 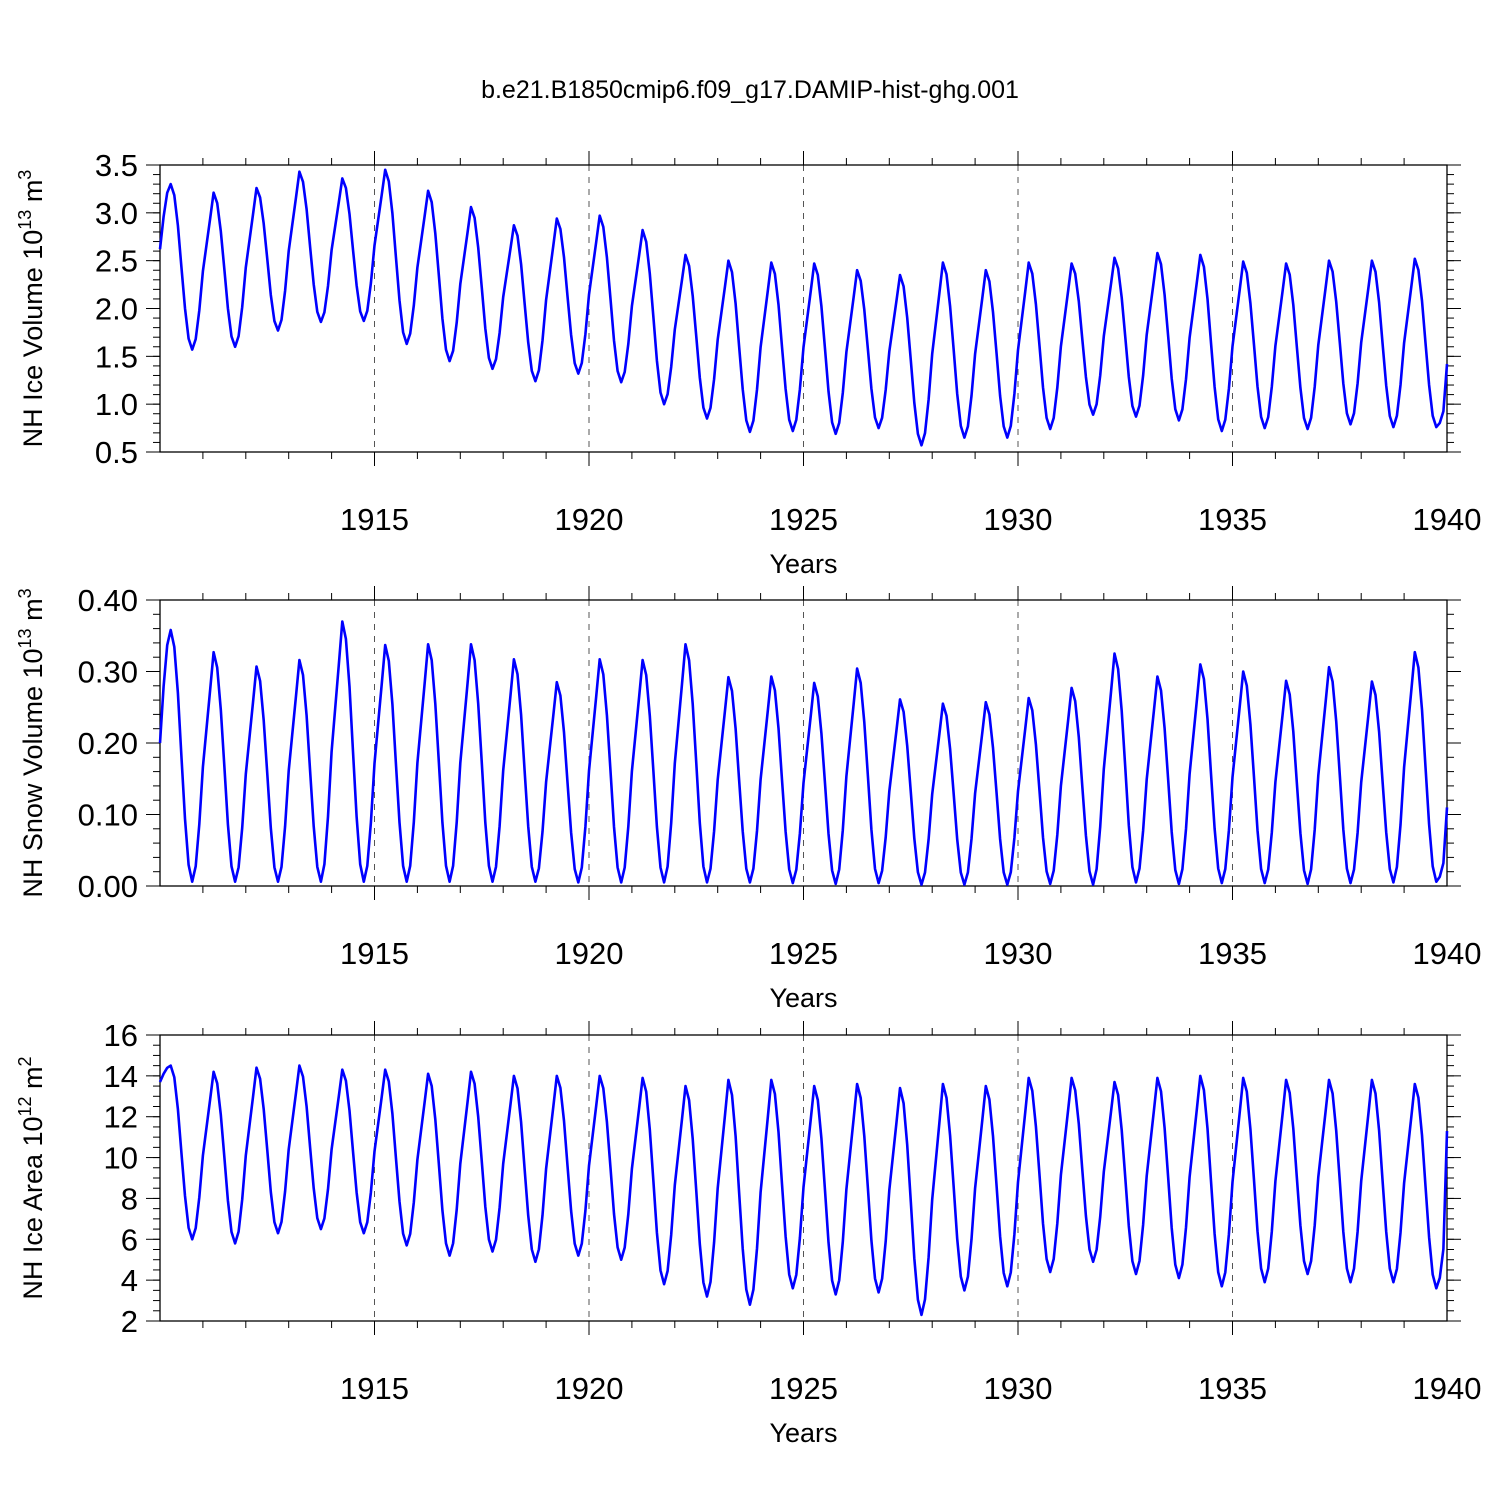 What do you see at coordinates (25, 1106) in the screenshot?
I see `y-axis-title-exponent: 12` at bounding box center [25, 1106].